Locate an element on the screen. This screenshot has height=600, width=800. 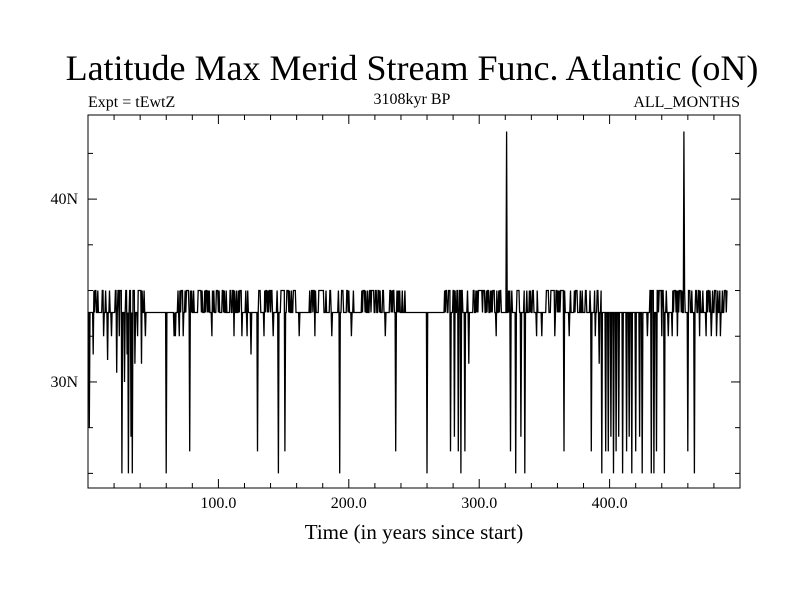
x-tick-label: 300.0 is located at coordinates (479, 503).